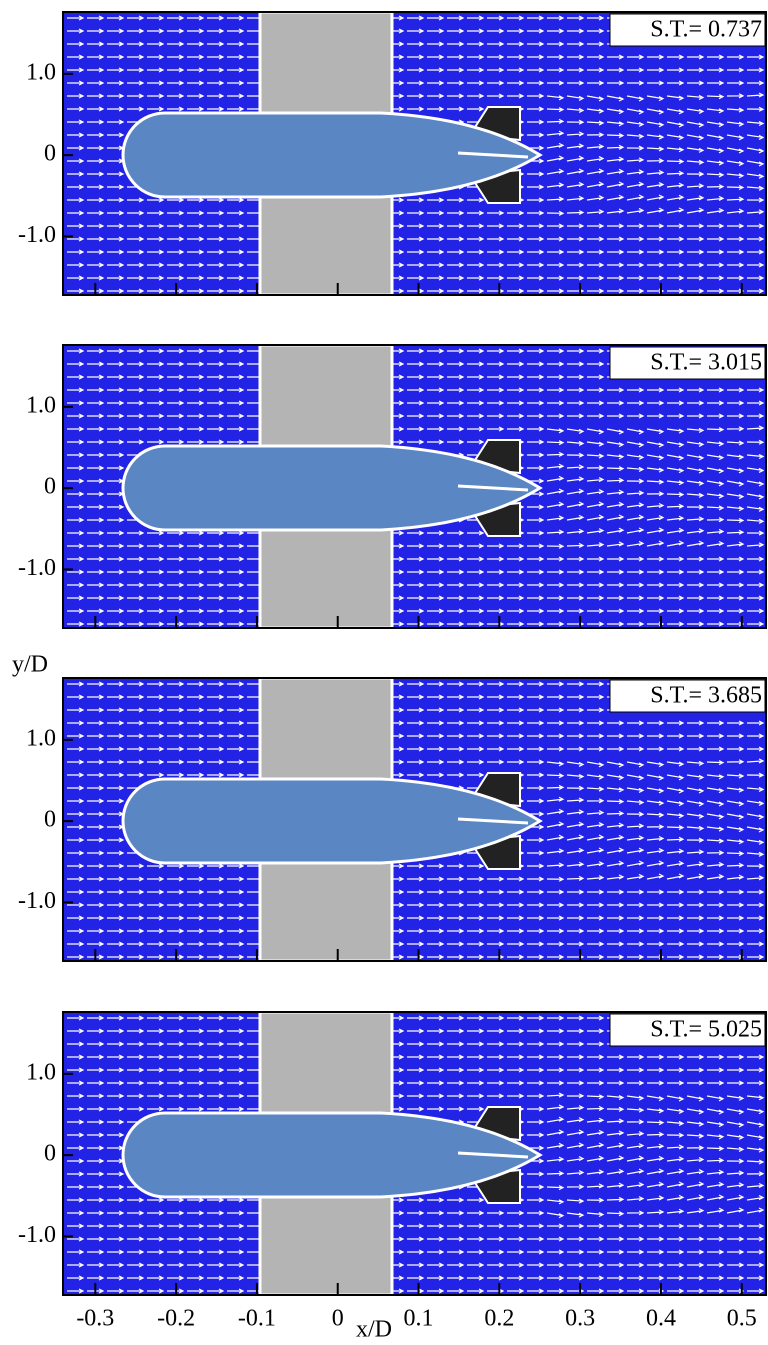 The width and height of the screenshot is (768, 1345). What do you see at coordinates (580, 1319) in the screenshot?
I see `x-tick-label: 0.3` at bounding box center [580, 1319].